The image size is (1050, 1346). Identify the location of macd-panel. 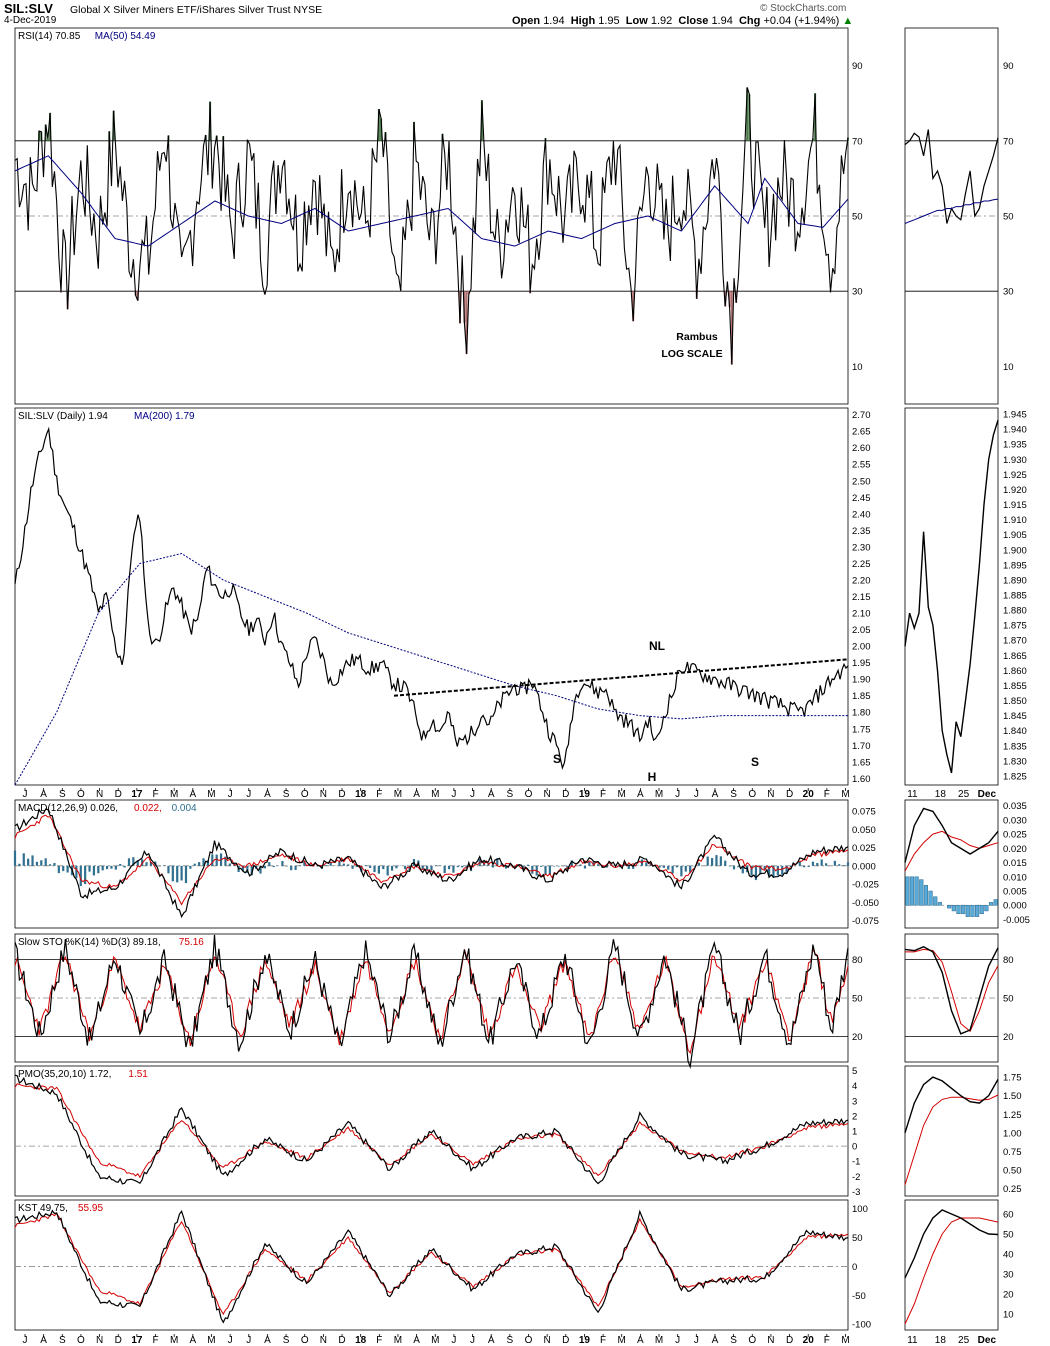
(431, 864).